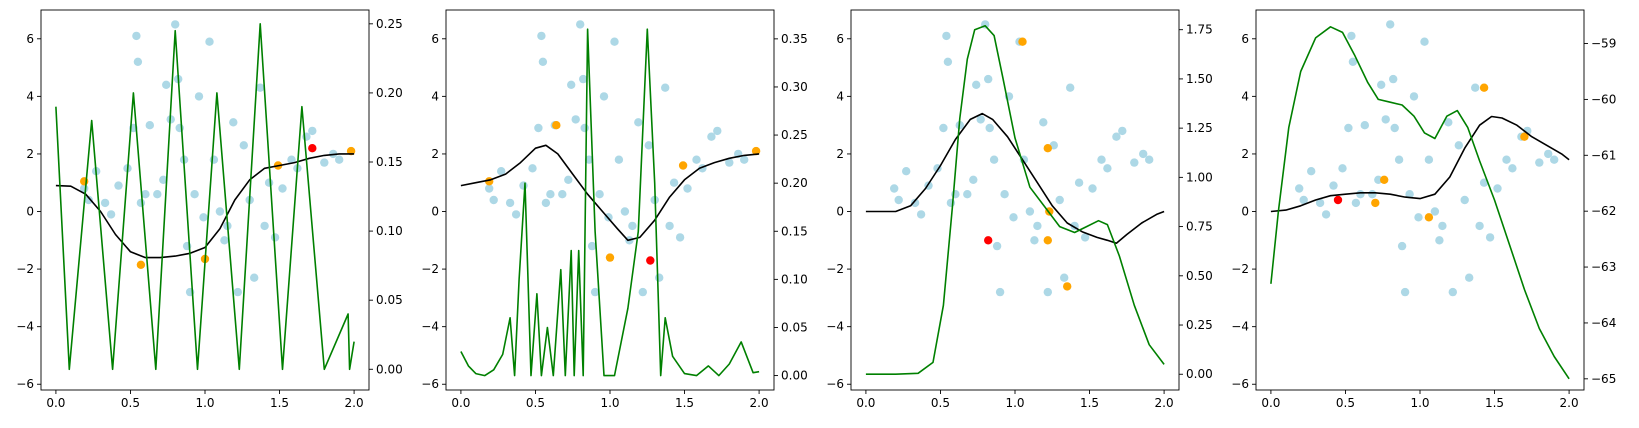 Image resolution: width=1639 pixels, height=428 pixels. What do you see at coordinates (205, 206) in the screenshot?
I see `posterior-mean-line` at bounding box center [205, 206].